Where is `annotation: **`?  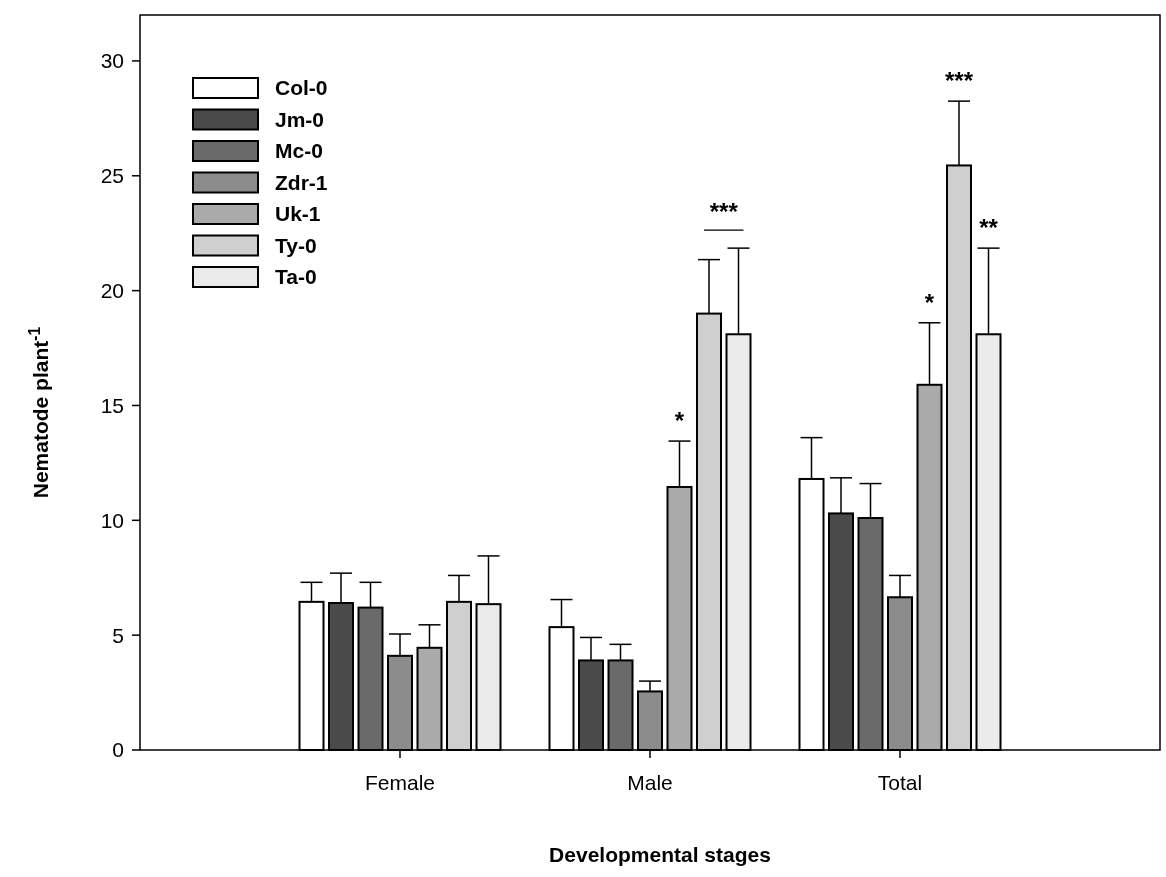
annotation: ** is located at coordinates (989, 228).